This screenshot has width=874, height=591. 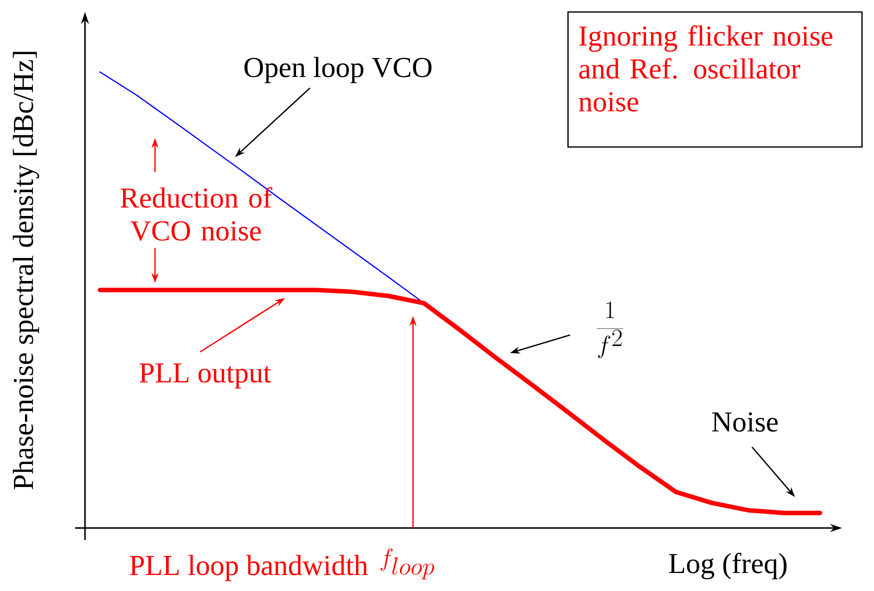 I want to click on annotation: Open loop VCO, so click(x=338, y=70).